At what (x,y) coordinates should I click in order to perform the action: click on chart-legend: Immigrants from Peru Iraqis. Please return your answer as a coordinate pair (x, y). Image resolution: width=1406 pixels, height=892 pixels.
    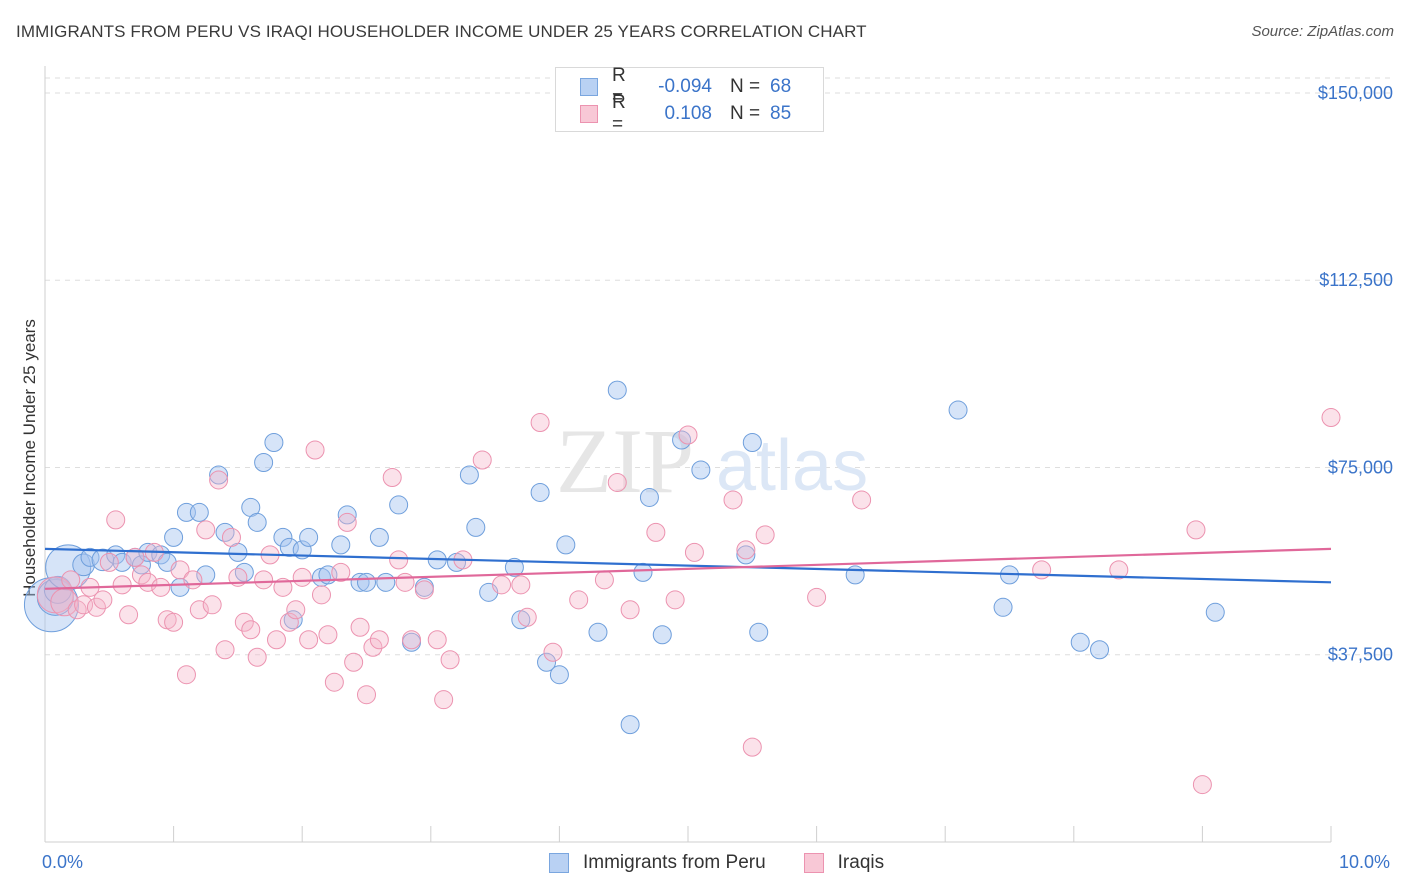
    Looking at the image, I should click on (735, 863).